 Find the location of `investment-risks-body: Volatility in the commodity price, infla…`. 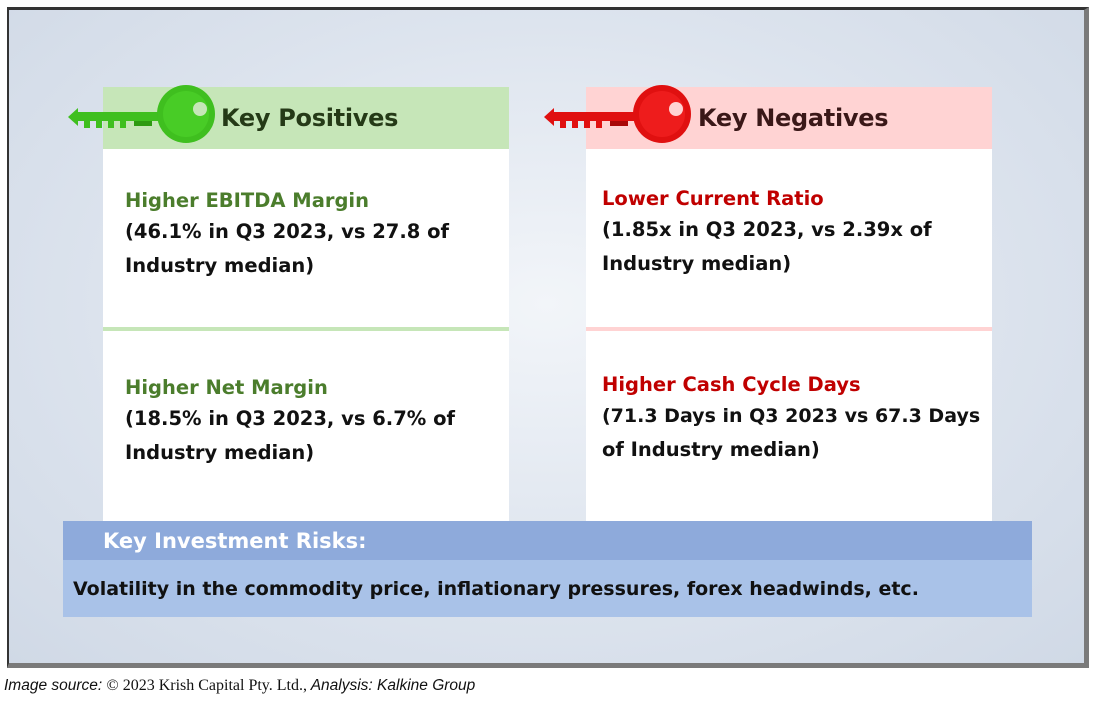

investment-risks-body: Volatility in the commodity price, infla… is located at coordinates (547, 588).